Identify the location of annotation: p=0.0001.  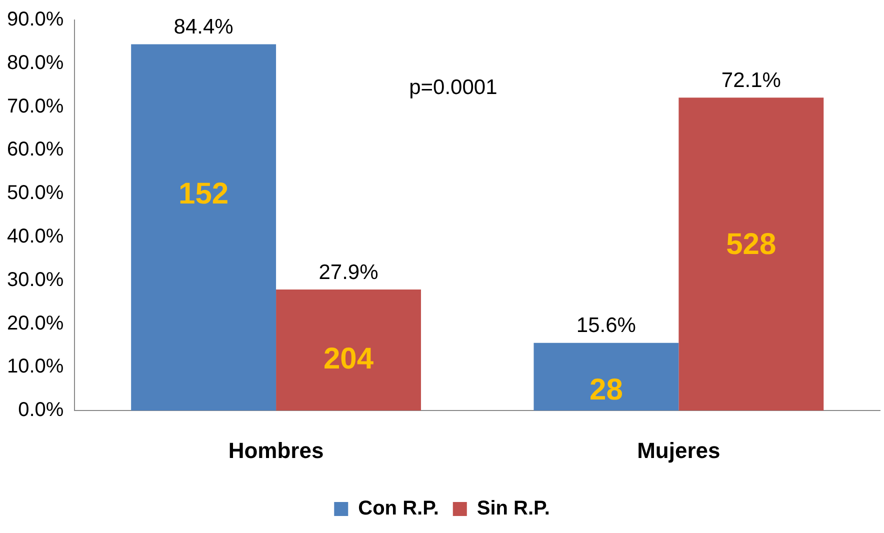
(453, 87).